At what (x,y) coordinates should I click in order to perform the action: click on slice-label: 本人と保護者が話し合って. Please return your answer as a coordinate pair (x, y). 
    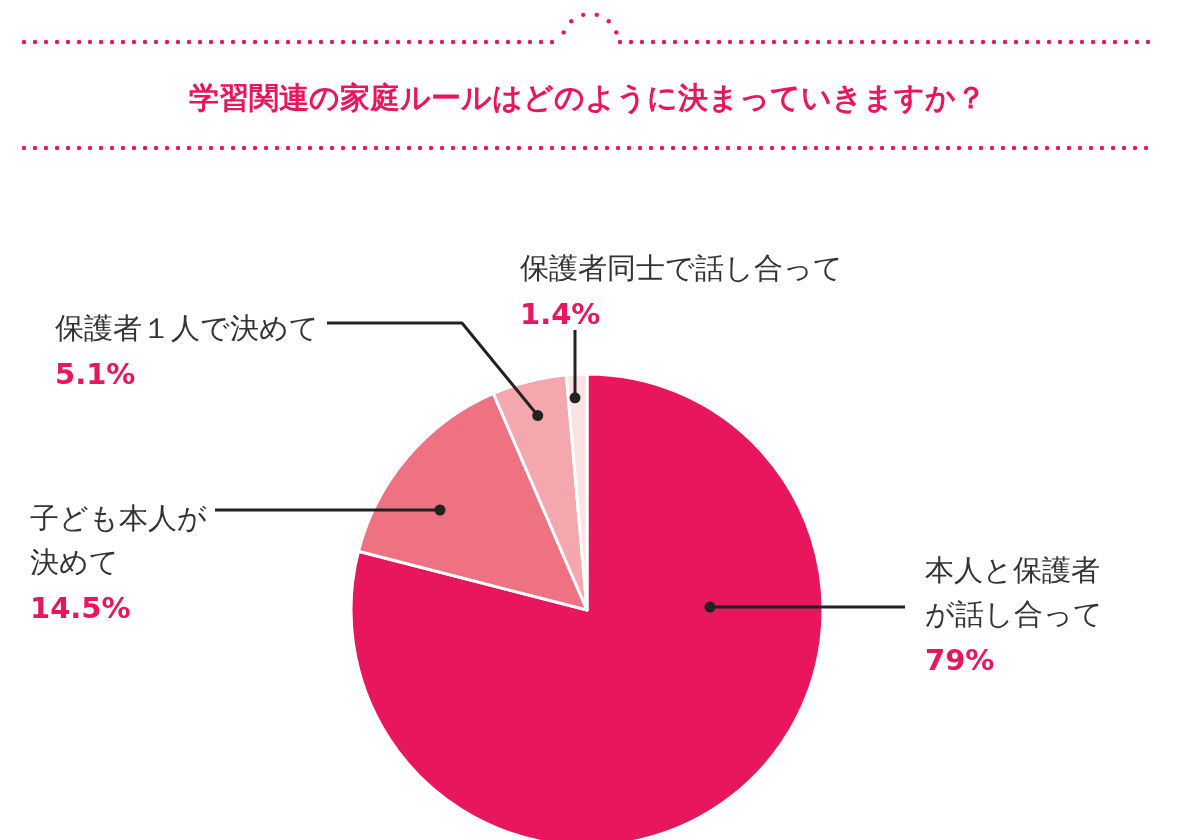
    Looking at the image, I should click on (1014, 592).